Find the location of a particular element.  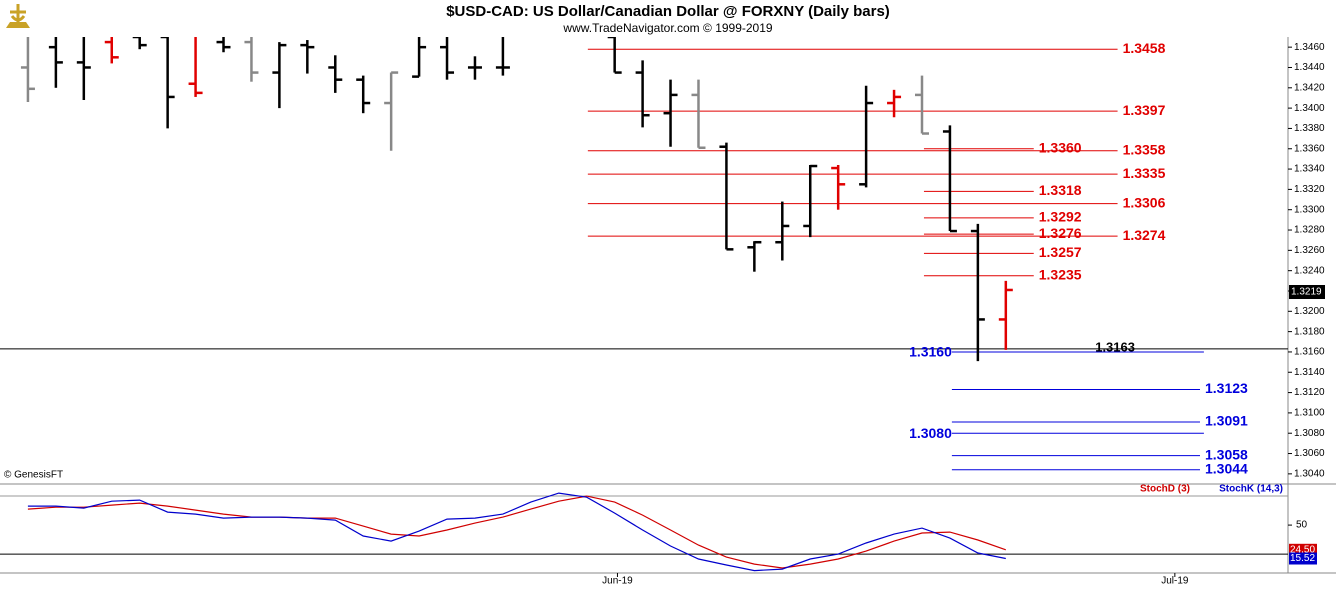

level-label: 1.3091 is located at coordinates (1226, 421).